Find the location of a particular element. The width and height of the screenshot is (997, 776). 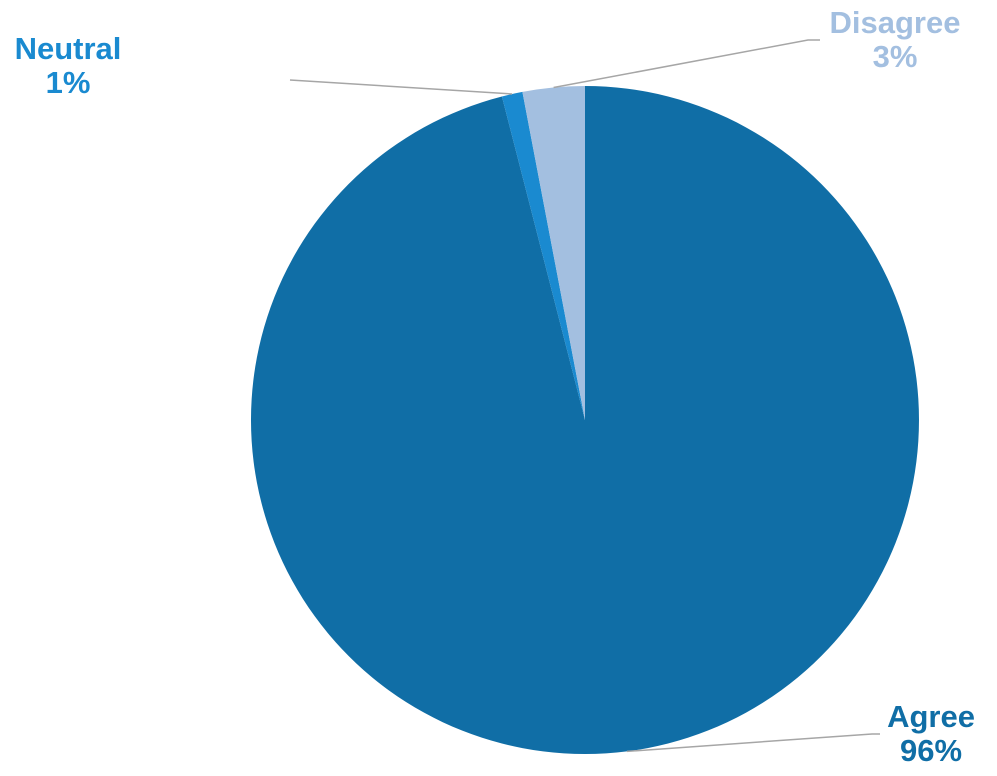

leader-line-neutral is located at coordinates (401, 87).